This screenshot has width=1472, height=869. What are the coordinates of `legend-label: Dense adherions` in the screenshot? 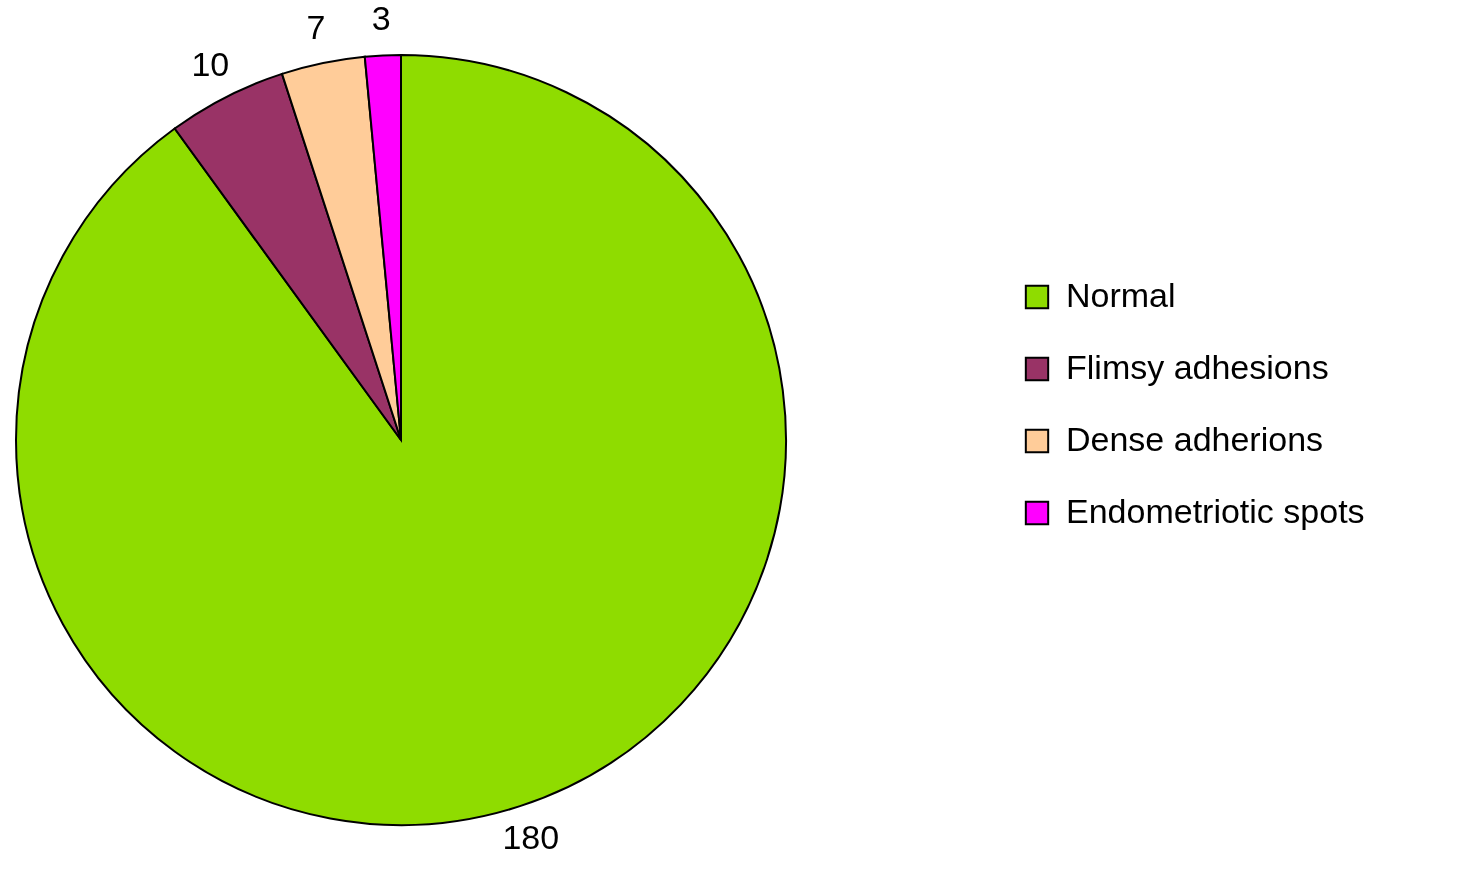 It's located at (1195, 439).